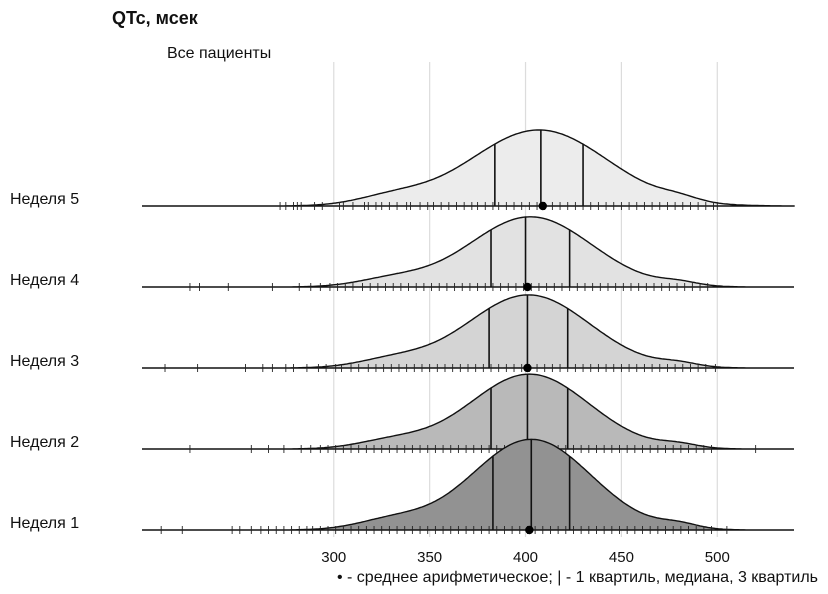 The height and width of the screenshot is (594, 828). Describe the element at coordinates (44, 199) in the screenshot. I see `row-label: Неделя 5` at that location.